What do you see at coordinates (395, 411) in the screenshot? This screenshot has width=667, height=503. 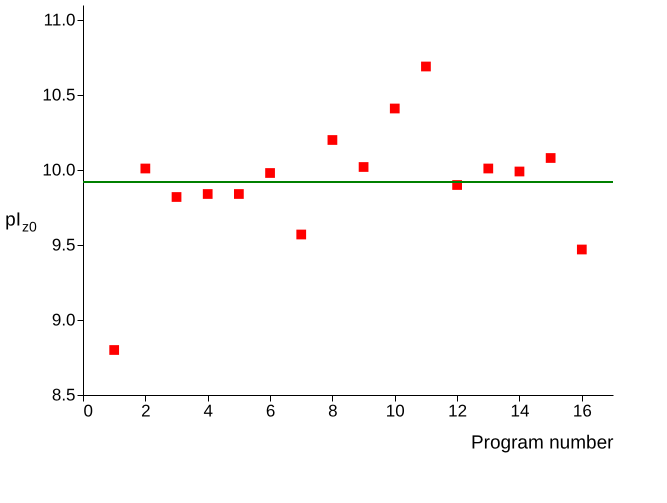 I see `x-tick-label: 10` at bounding box center [395, 411].